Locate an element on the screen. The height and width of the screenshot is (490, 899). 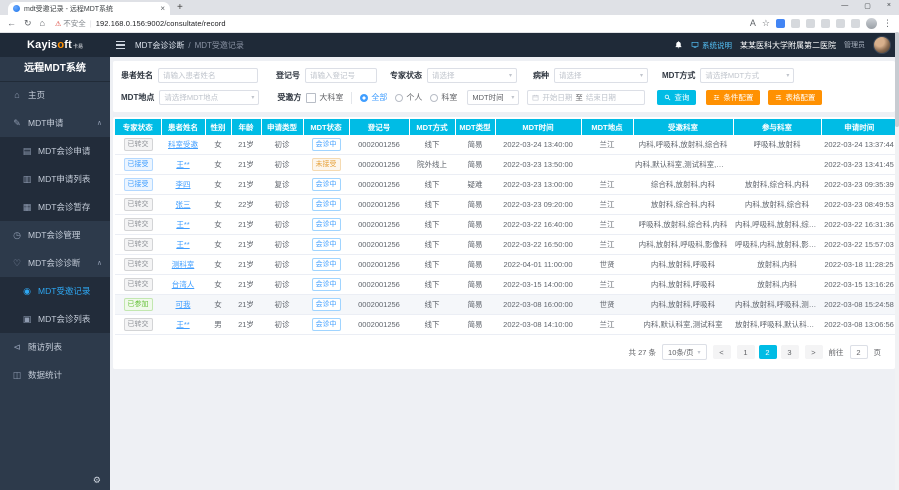
home-icon: ⌂ is located at coordinates (42, 23).